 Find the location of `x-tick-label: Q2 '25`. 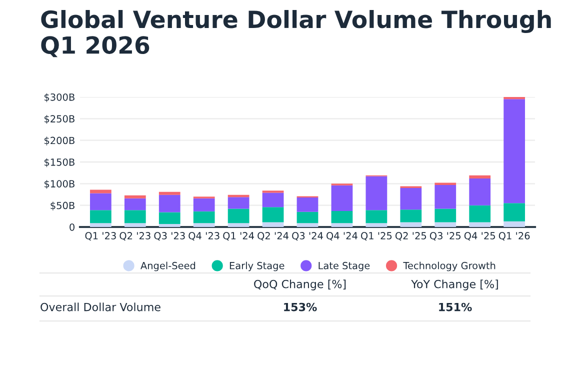

x-tick-label: Q2 '25 is located at coordinates (410, 236).